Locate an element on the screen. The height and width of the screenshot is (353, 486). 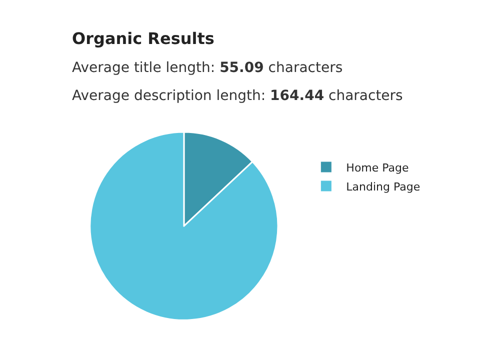
legend-label: Landing Page is located at coordinates (383, 187).